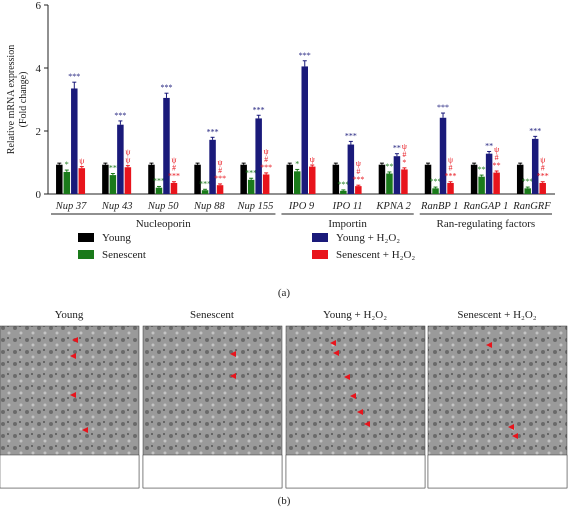 The height and width of the screenshot is (512, 569). I want to click on x-tick-label: IPO 9, so click(301, 206).